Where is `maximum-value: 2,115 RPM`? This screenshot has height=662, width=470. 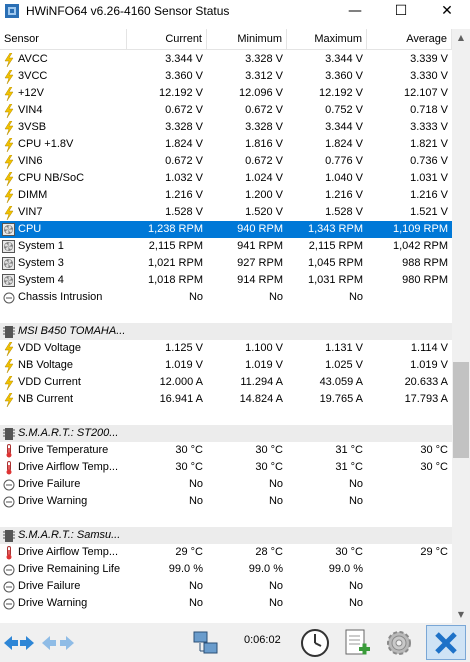
maximum-value: 2,115 RPM is located at coordinates (335, 246).